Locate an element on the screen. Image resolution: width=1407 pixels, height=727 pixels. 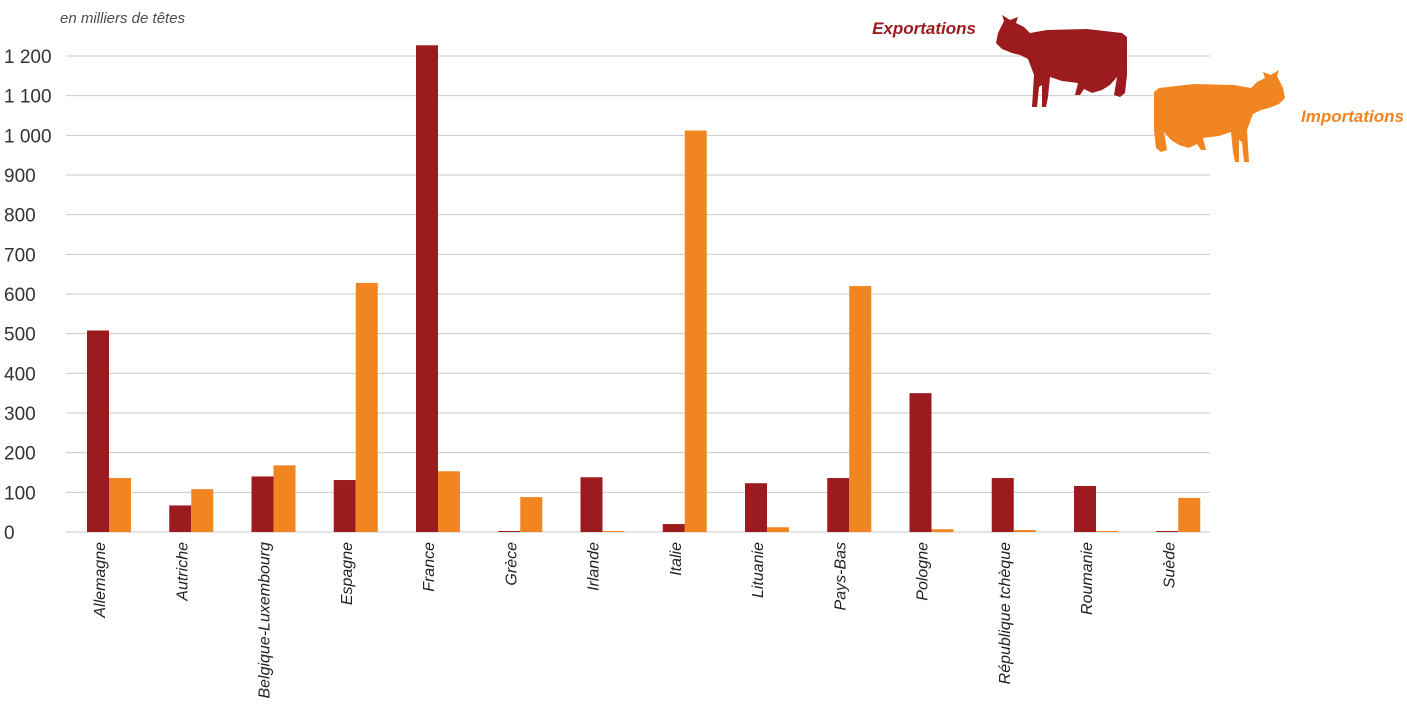
legend-label-exportations: Exportations is located at coordinates (924, 28).